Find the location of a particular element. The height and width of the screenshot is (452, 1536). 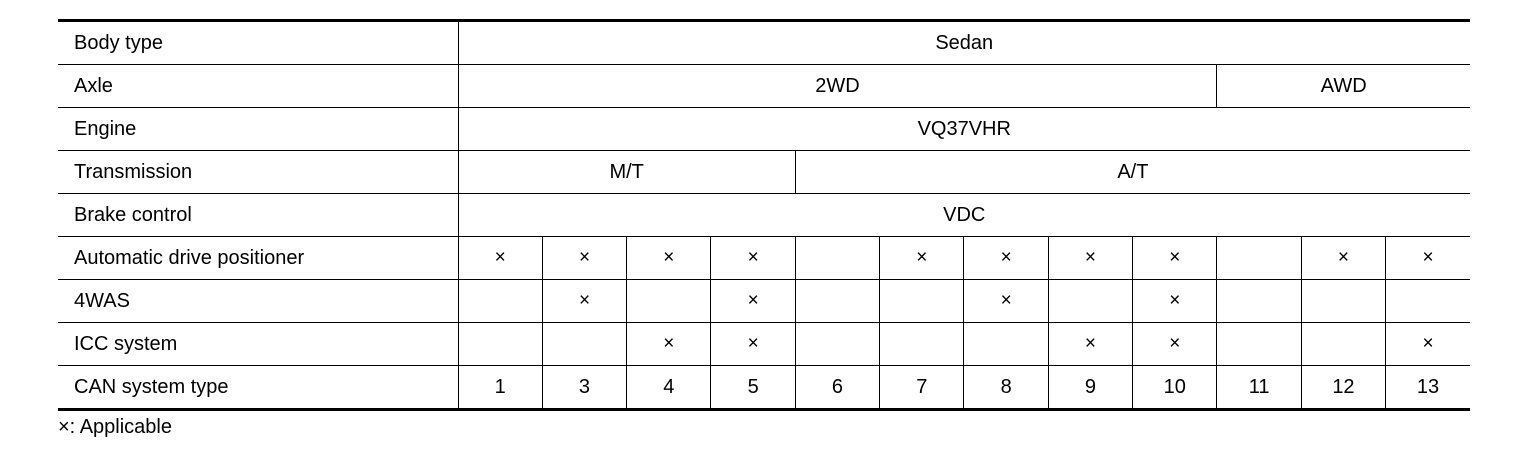

table-cell: 12 is located at coordinates (1343, 387).